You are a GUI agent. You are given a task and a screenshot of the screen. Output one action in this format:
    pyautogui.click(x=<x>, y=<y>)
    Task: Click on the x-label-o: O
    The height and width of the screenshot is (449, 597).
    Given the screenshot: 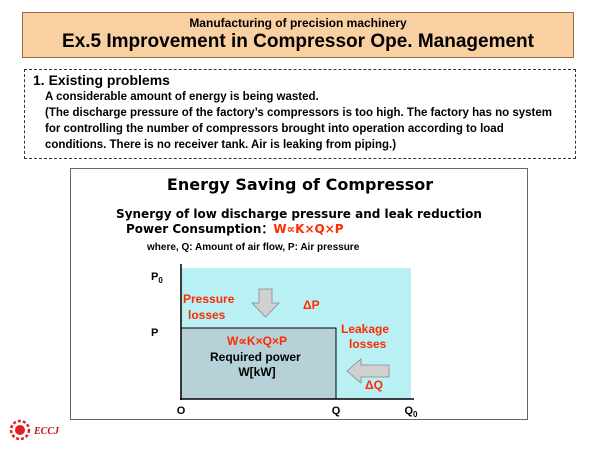 What is the action you would take?
    pyautogui.click(x=181, y=411)
    